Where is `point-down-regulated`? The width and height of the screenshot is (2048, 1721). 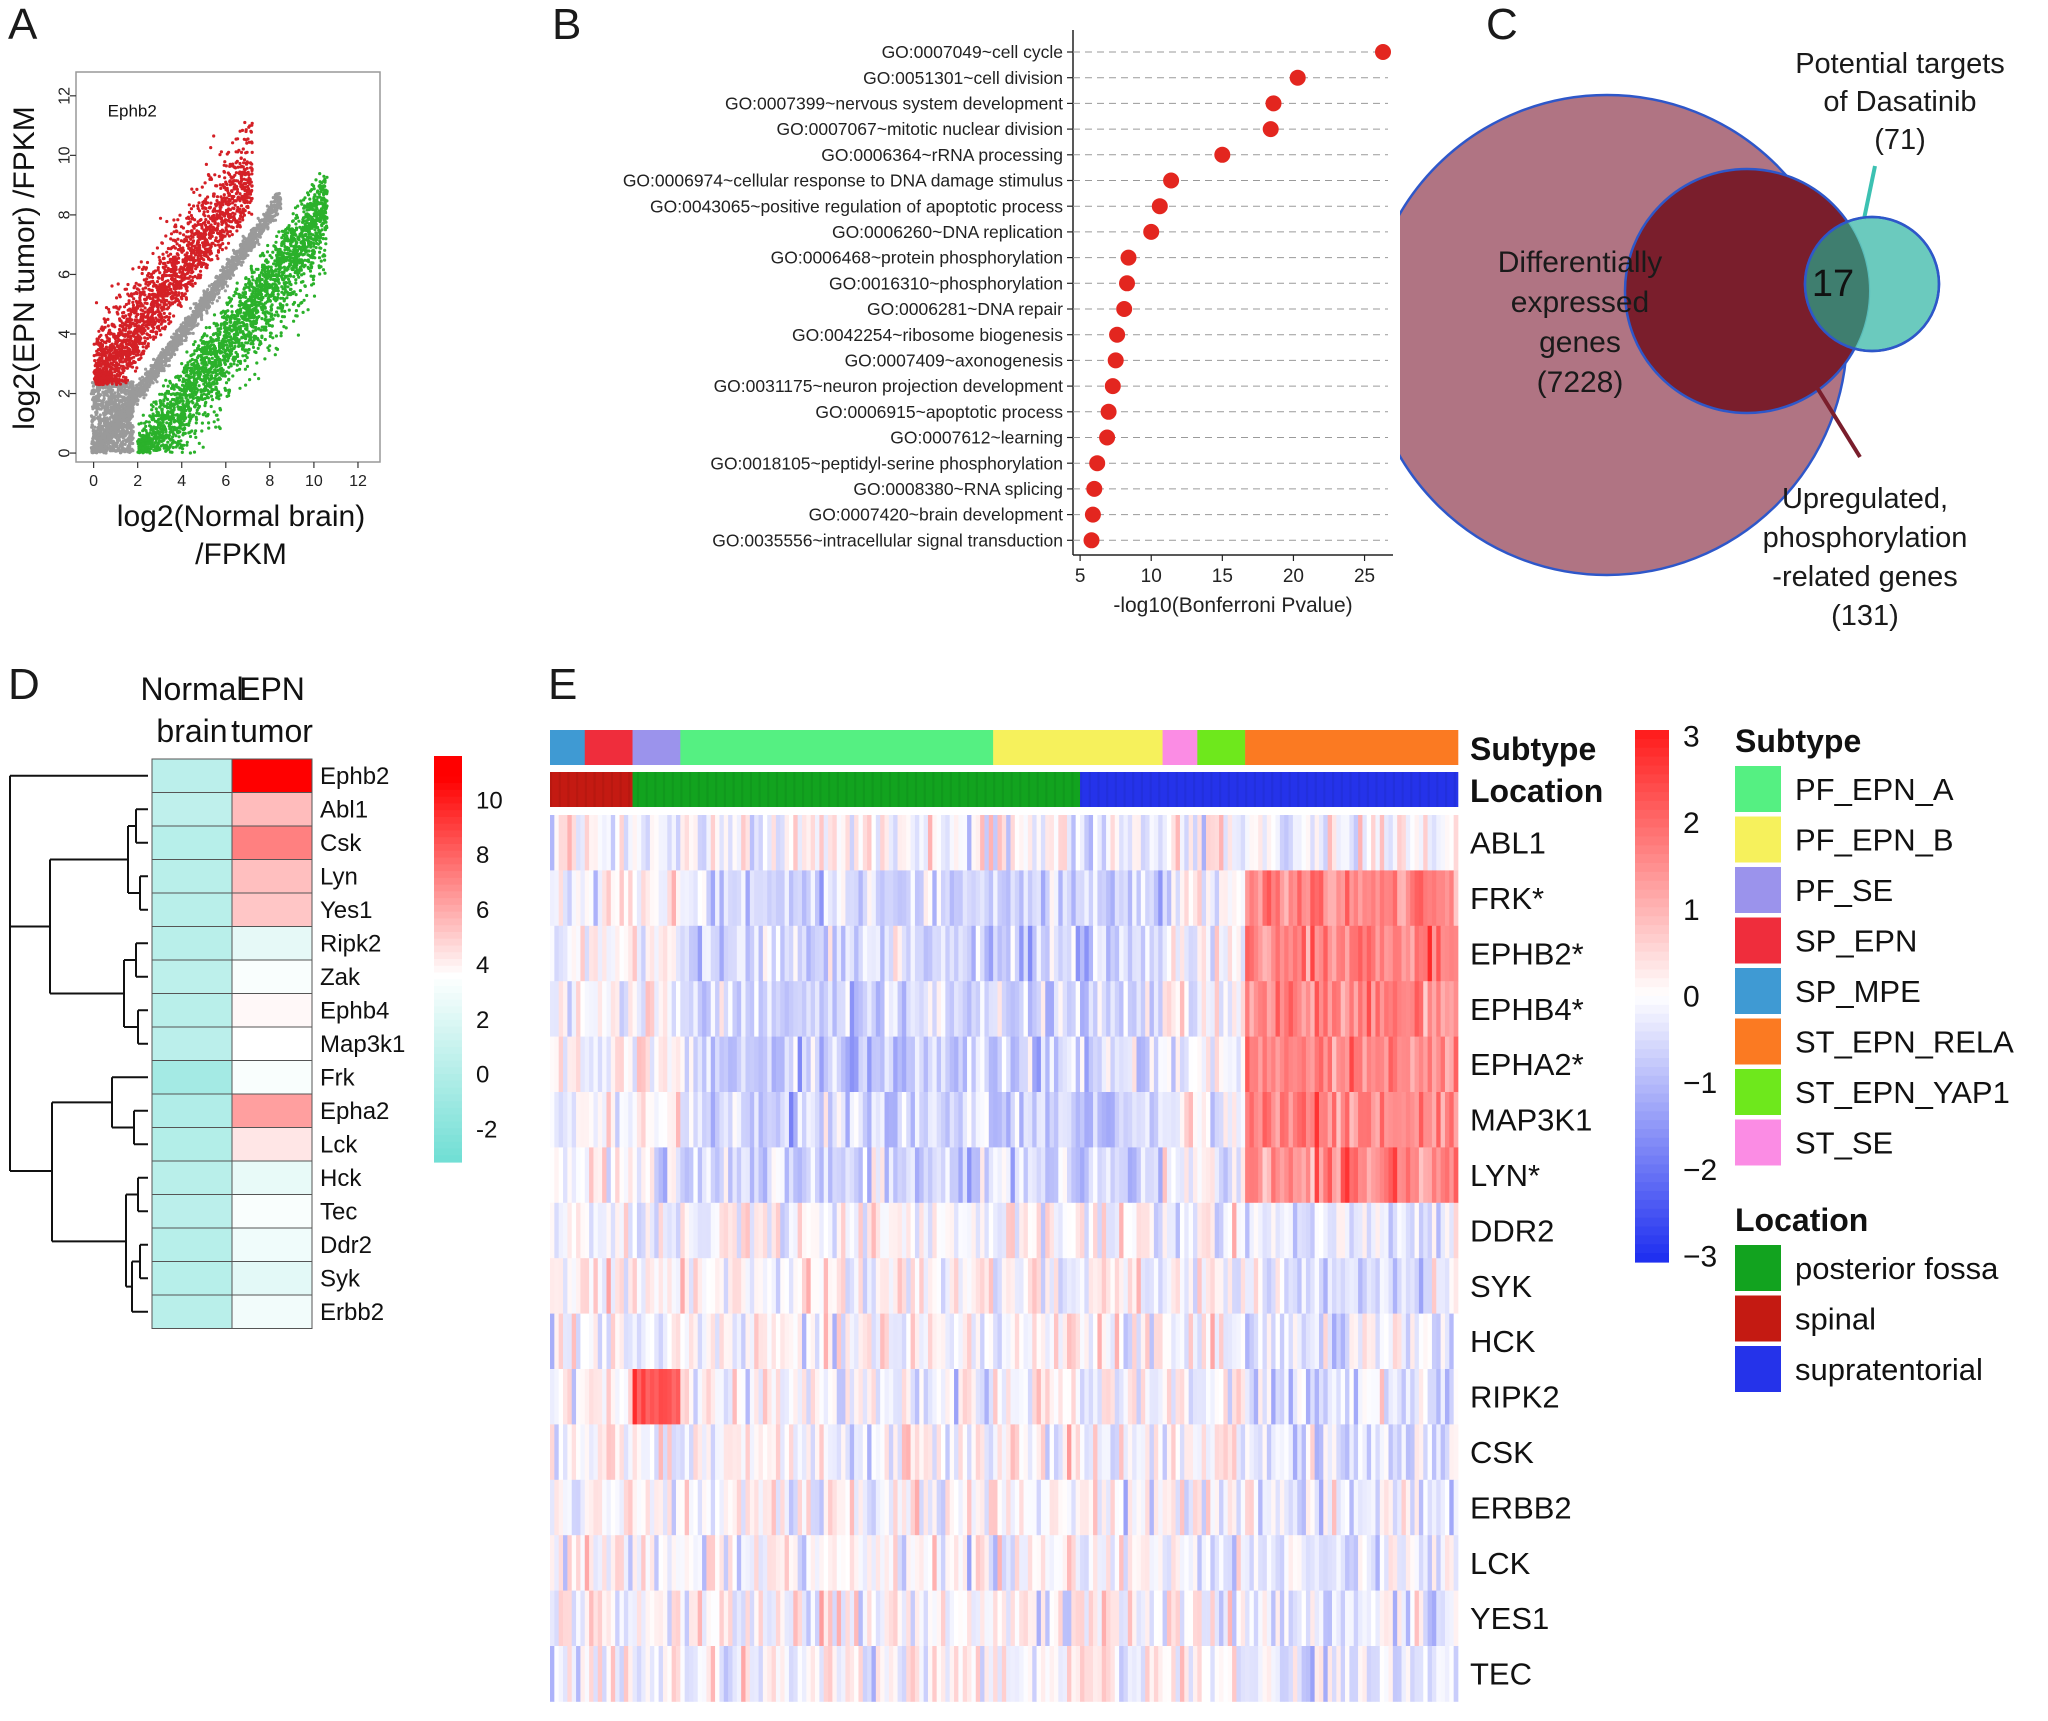 point-down-regulated is located at coordinates (320, 252).